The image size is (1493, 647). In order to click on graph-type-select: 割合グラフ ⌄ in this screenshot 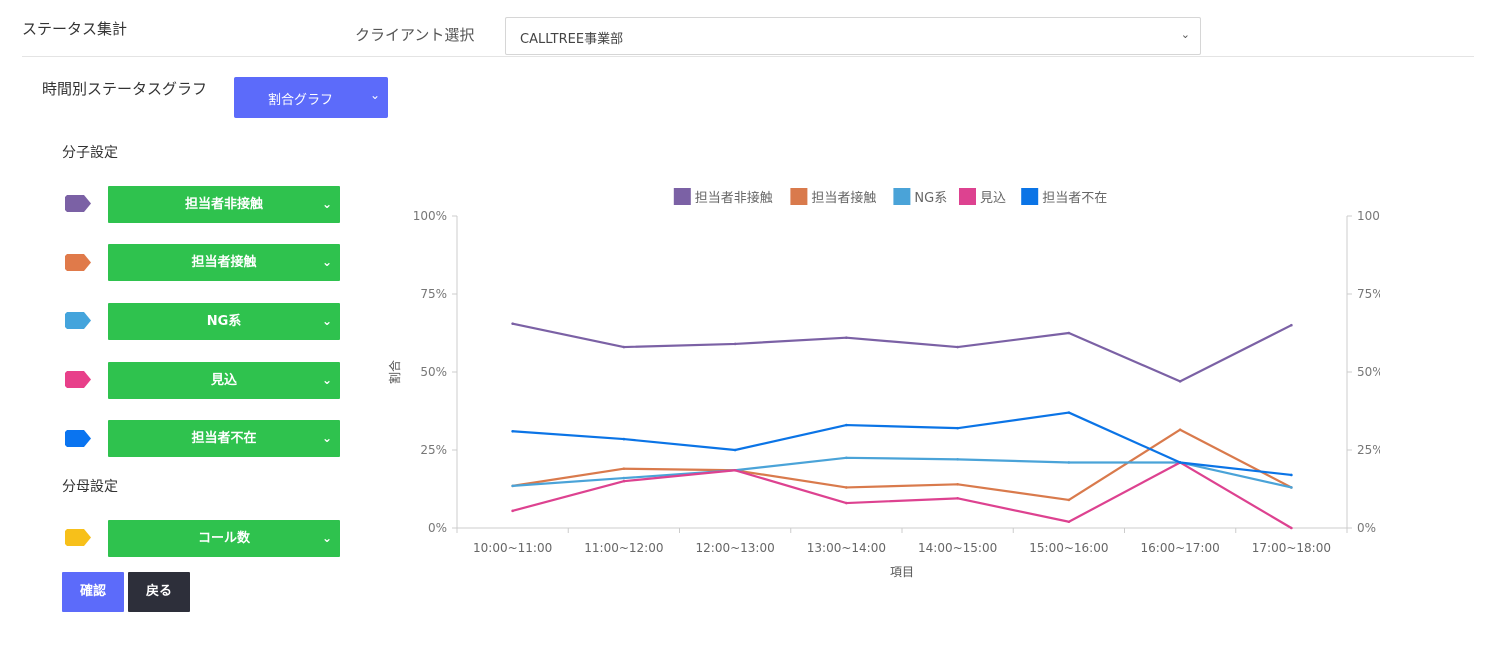, I will do `click(311, 97)`.